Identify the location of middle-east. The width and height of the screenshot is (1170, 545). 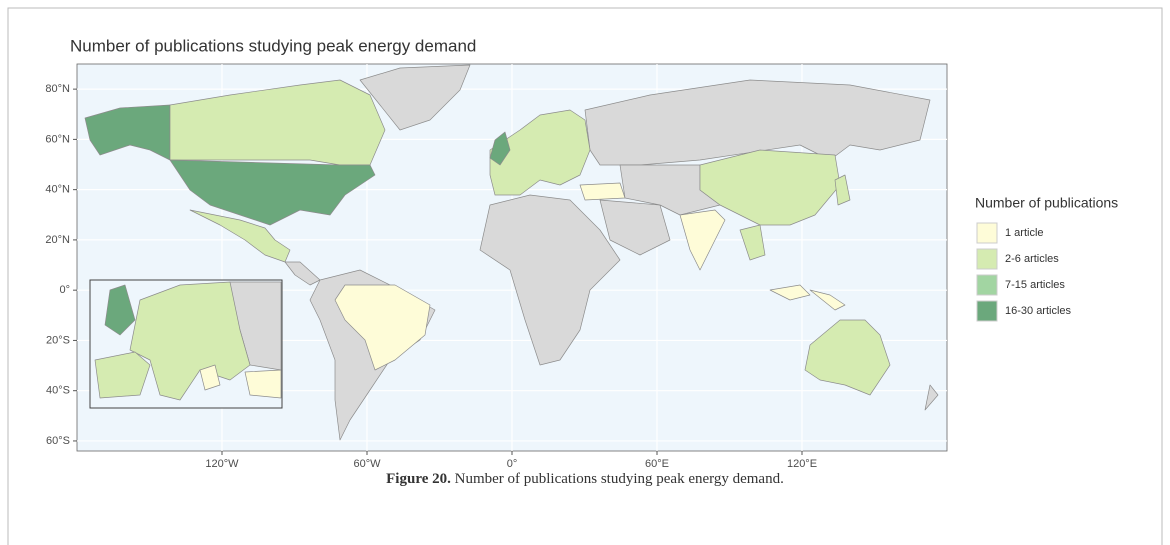
(635, 227).